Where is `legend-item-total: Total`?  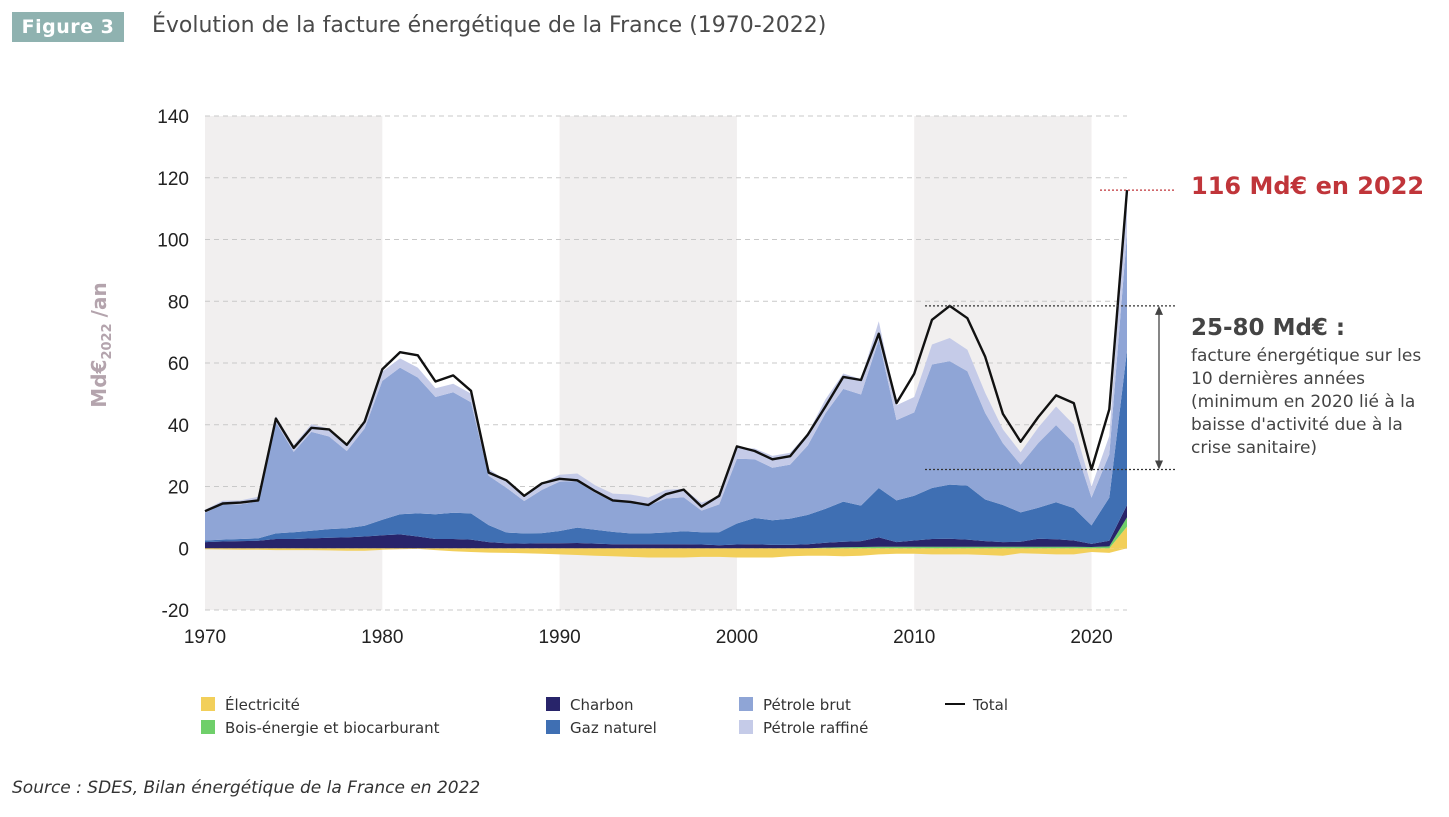 legend-item-total: Total is located at coordinates (976, 705).